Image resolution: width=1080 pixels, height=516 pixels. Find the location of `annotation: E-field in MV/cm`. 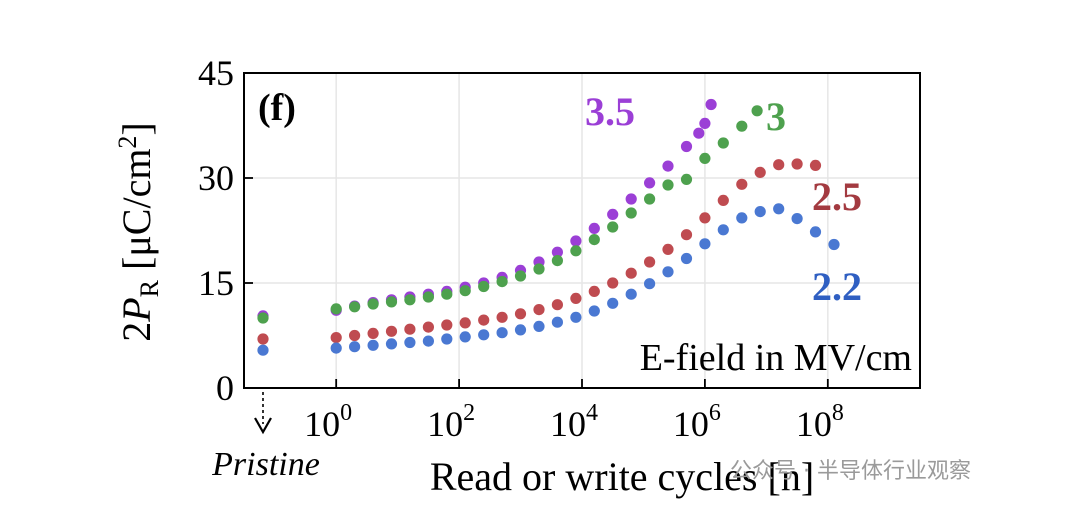

annotation: E-field in MV/cm is located at coordinates (776, 358).